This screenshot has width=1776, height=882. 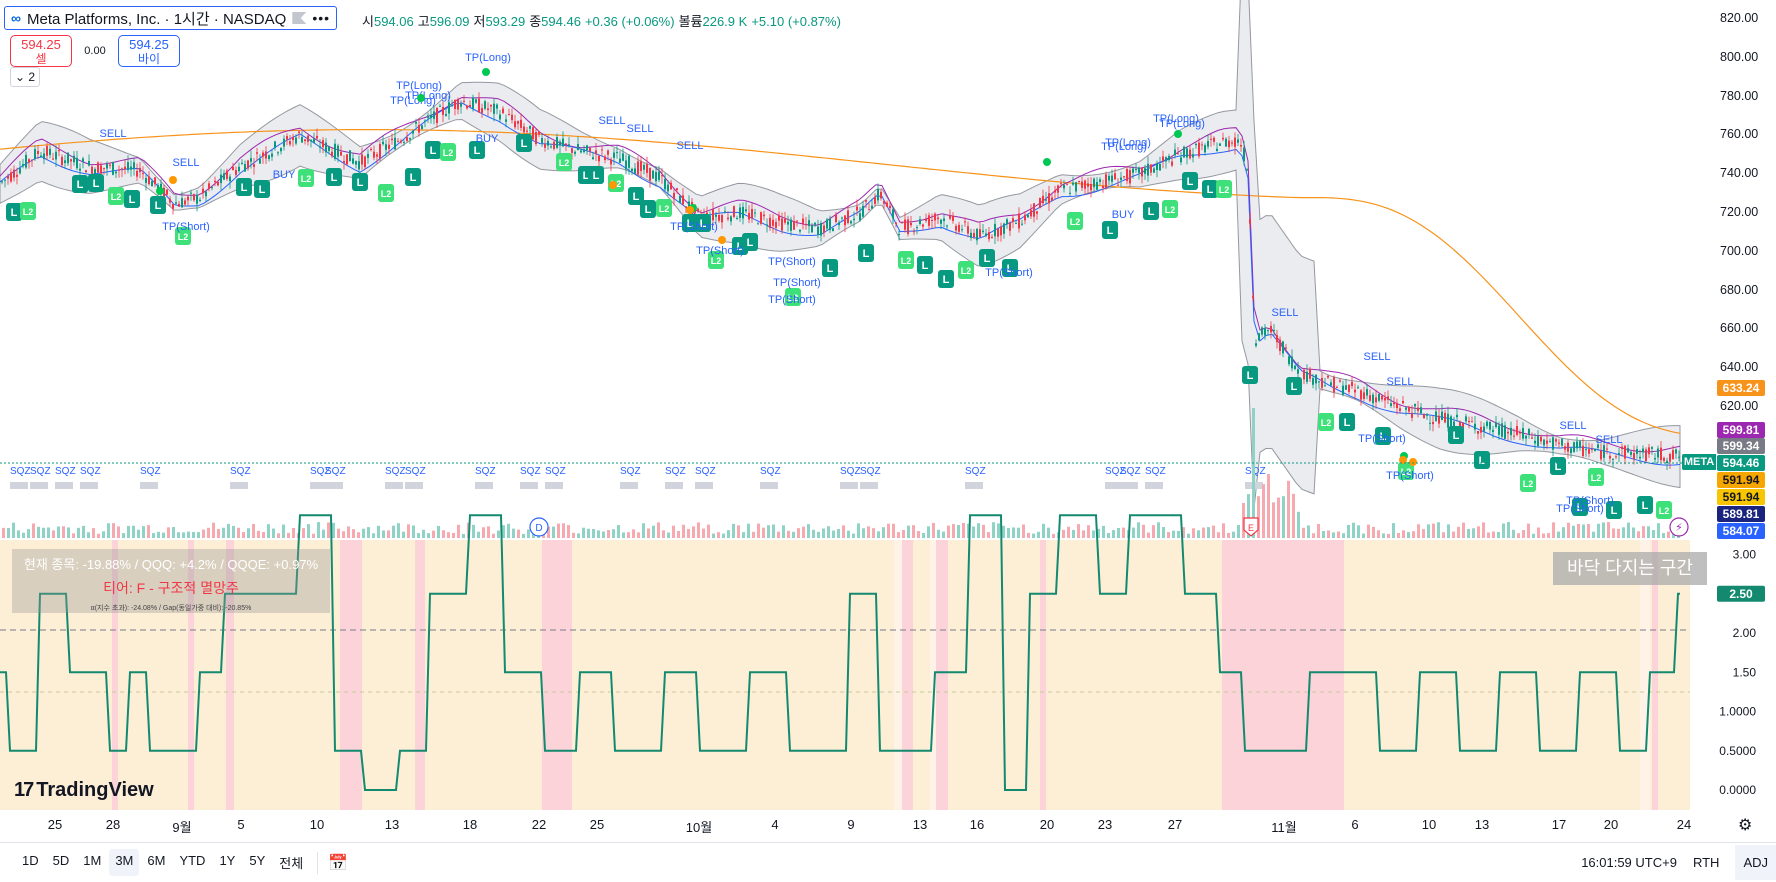 What do you see at coordinates (797, 283) in the screenshot?
I see `signal-text: TP(Short)` at bounding box center [797, 283].